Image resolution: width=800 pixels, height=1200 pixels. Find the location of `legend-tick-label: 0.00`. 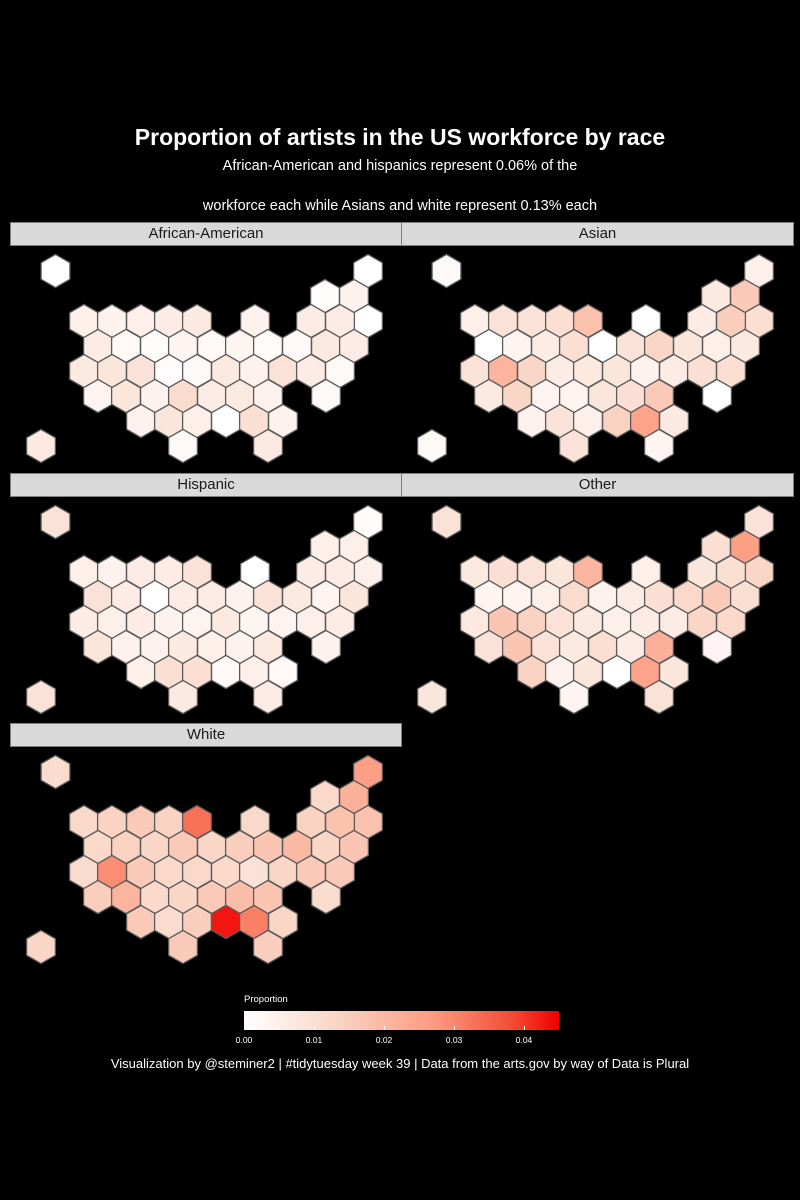

legend-tick-label: 0.00 is located at coordinates (244, 1040).